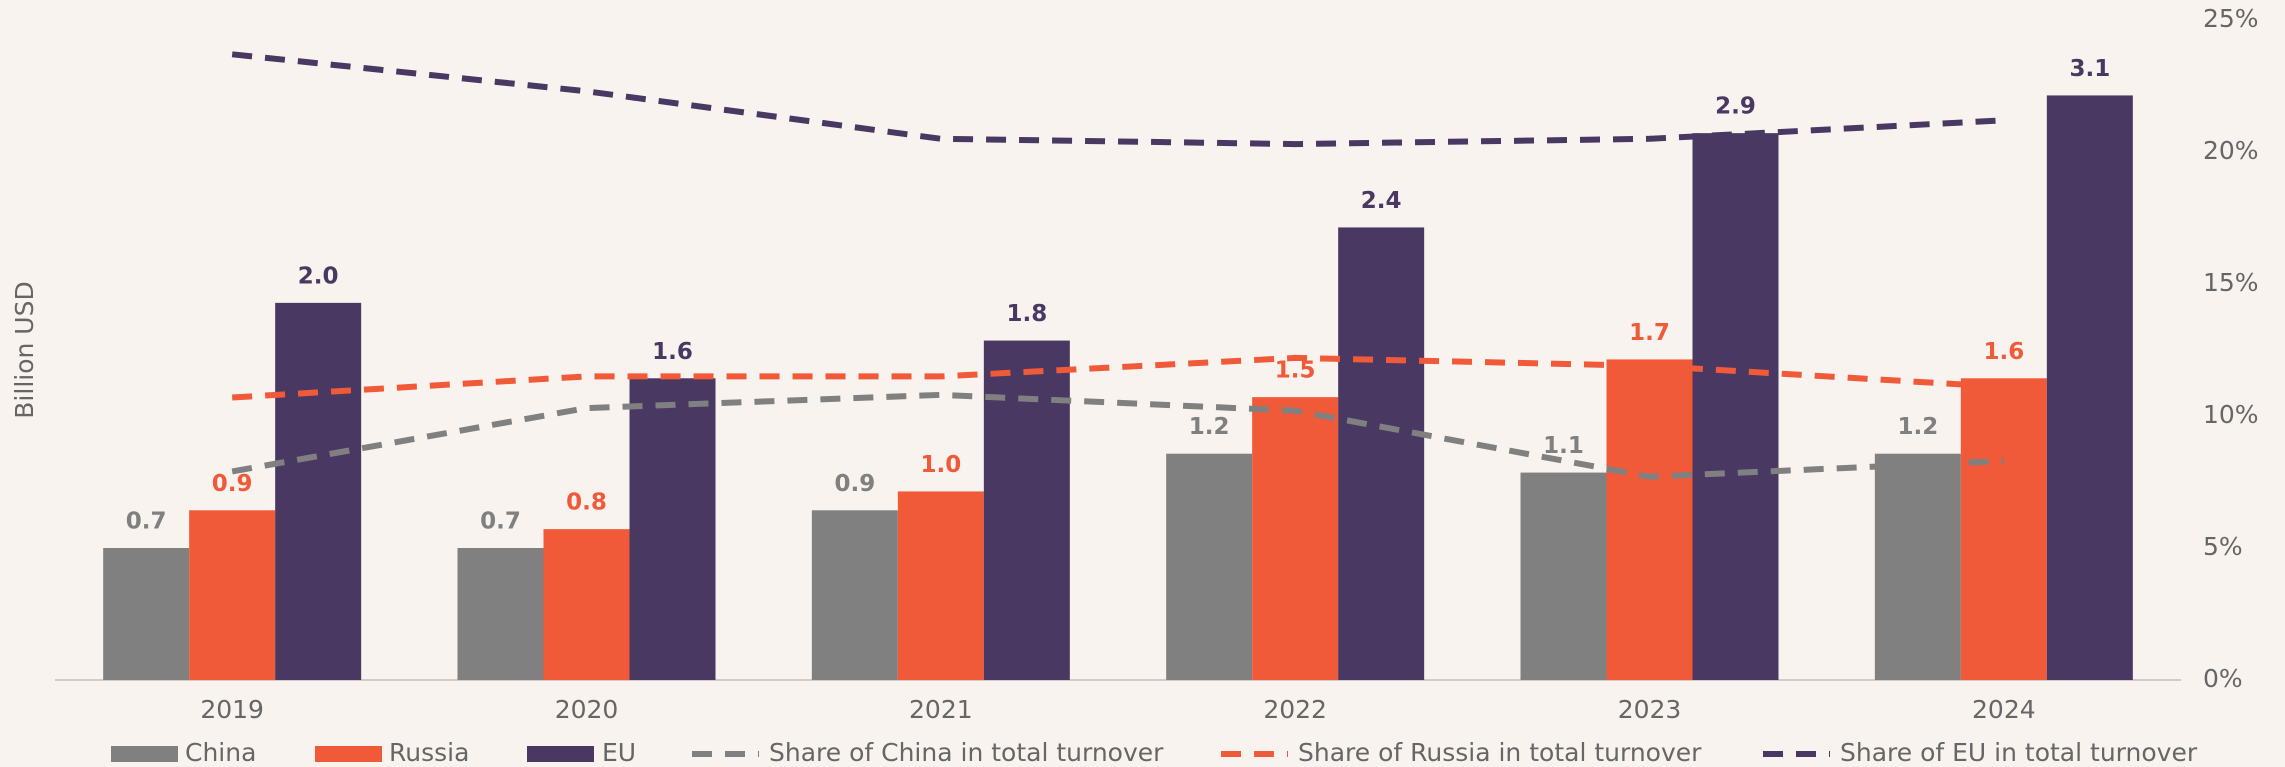 The image size is (2285, 767). What do you see at coordinates (1649, 333) in the screenshot?
I see `data-label: 1.7` at bounding box center [1649, 333].